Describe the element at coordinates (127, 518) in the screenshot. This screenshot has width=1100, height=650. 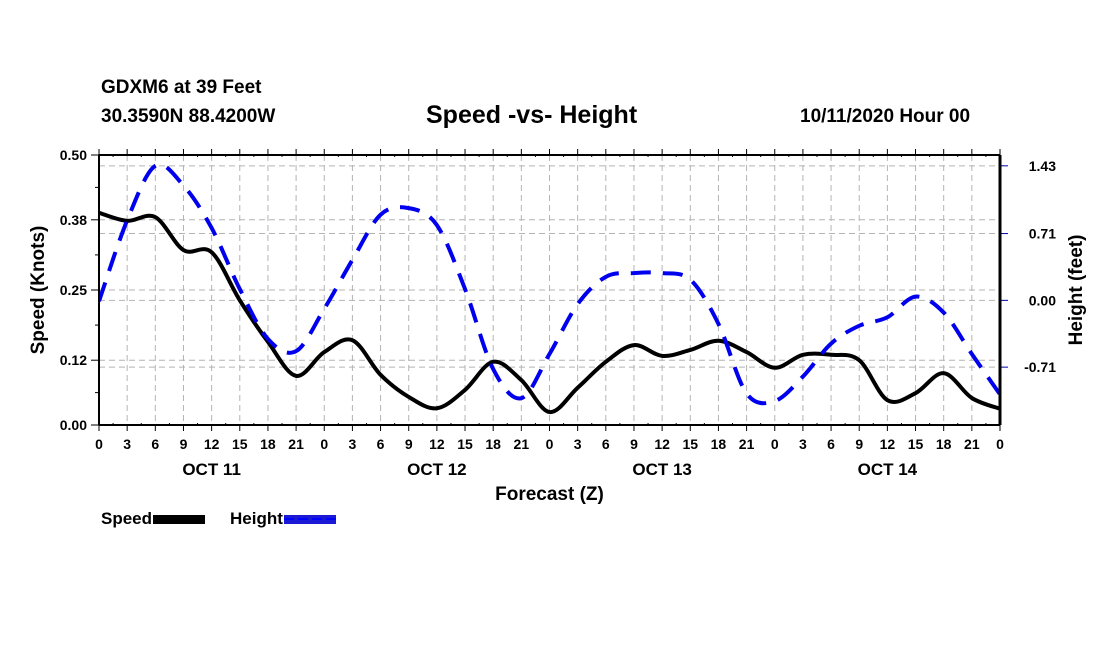
I see `legend-speed-label: Speed` at that location.